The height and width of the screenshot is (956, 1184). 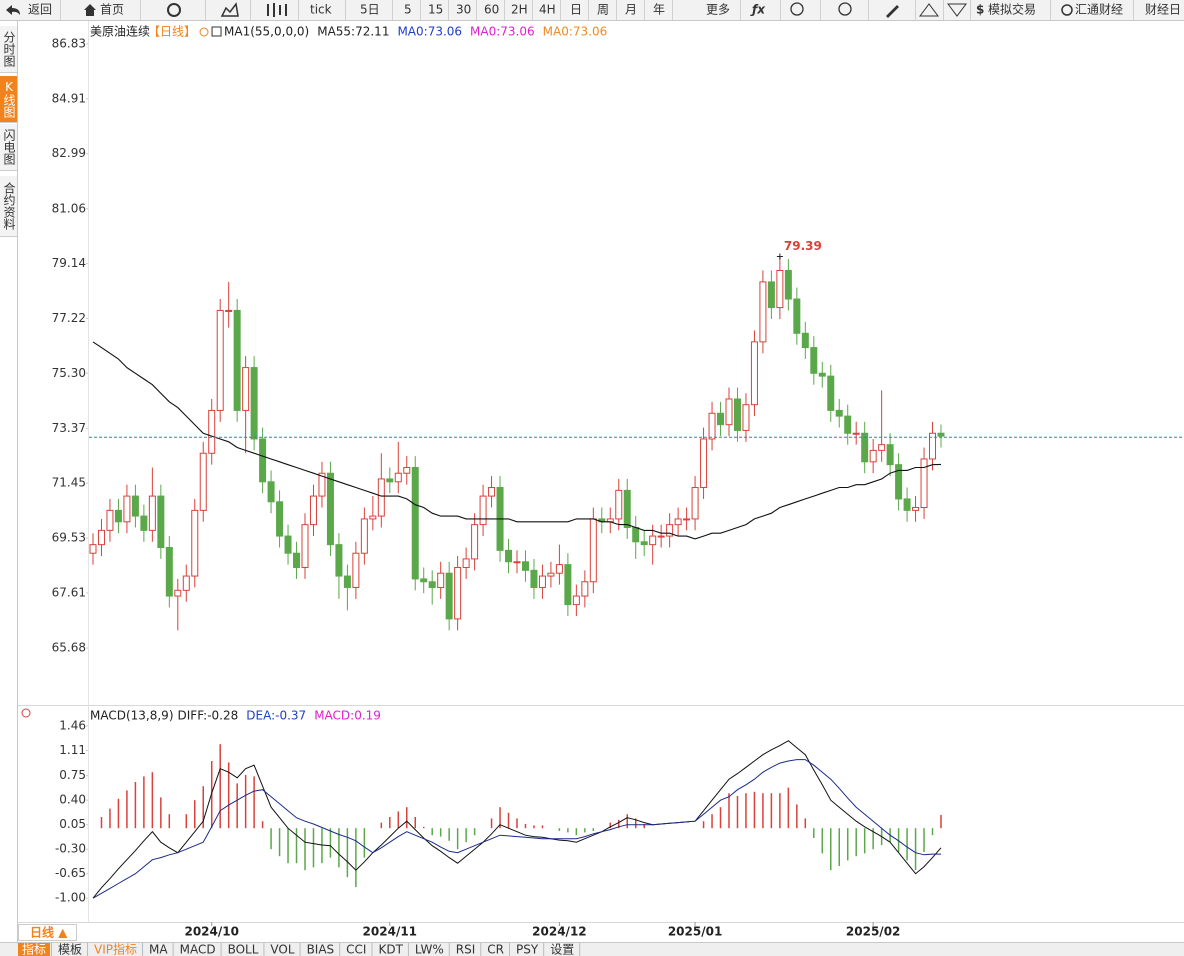 What do you see at coordinates (243, 949) in the screenshot?
I see `bottom-tab: BOLL` at bounding box center [243, 949].